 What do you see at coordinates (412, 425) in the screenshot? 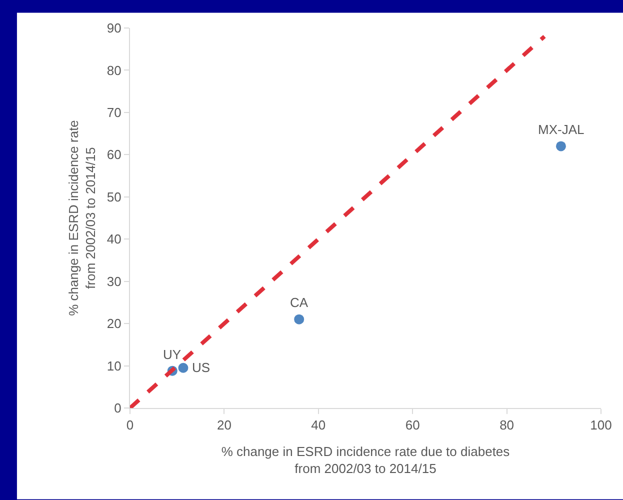
I see `x-tick-label: 60` at bounding box center [412, 425].